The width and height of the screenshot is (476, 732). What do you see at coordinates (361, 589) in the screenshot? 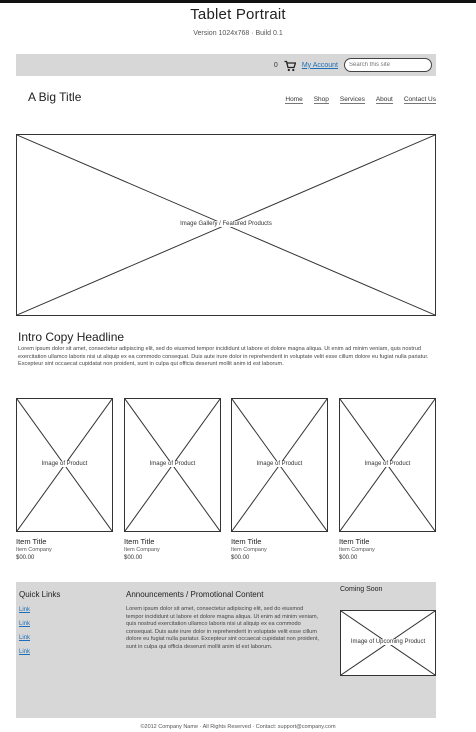
I see `coming-soon-title: Coming Soon` at bounding box center [361, 589].